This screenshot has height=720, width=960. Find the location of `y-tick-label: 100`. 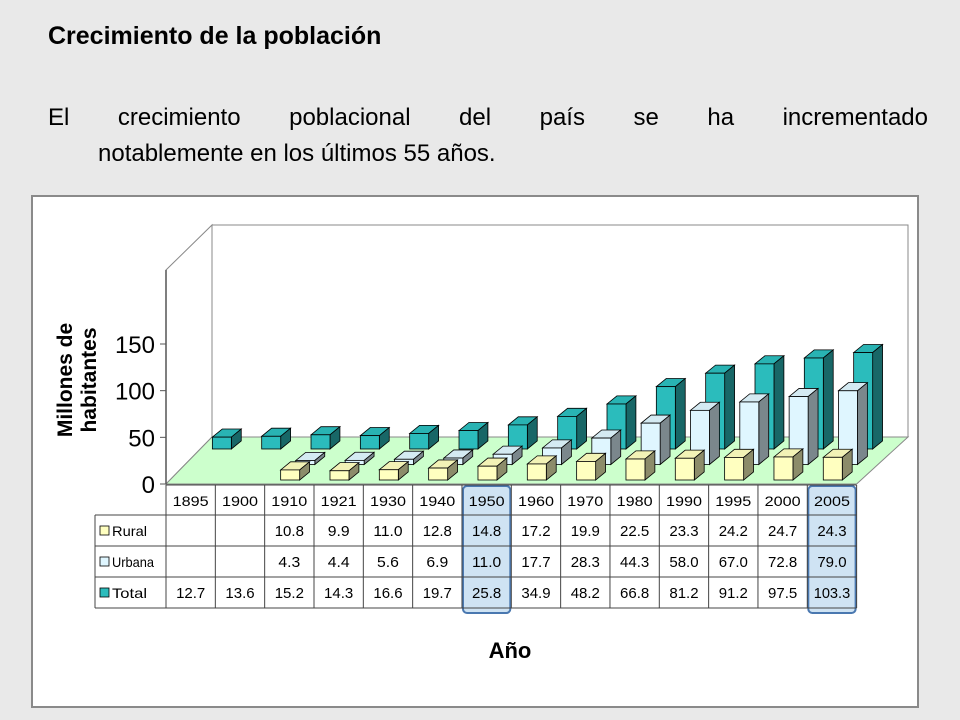

y-tick-label: 100 is located at coordinates (135, 392).